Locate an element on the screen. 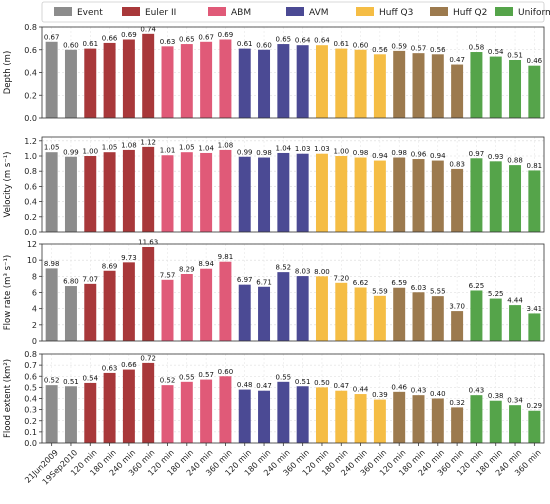  y-axis-label: Depth (m) is located at coordinates (8, 73).